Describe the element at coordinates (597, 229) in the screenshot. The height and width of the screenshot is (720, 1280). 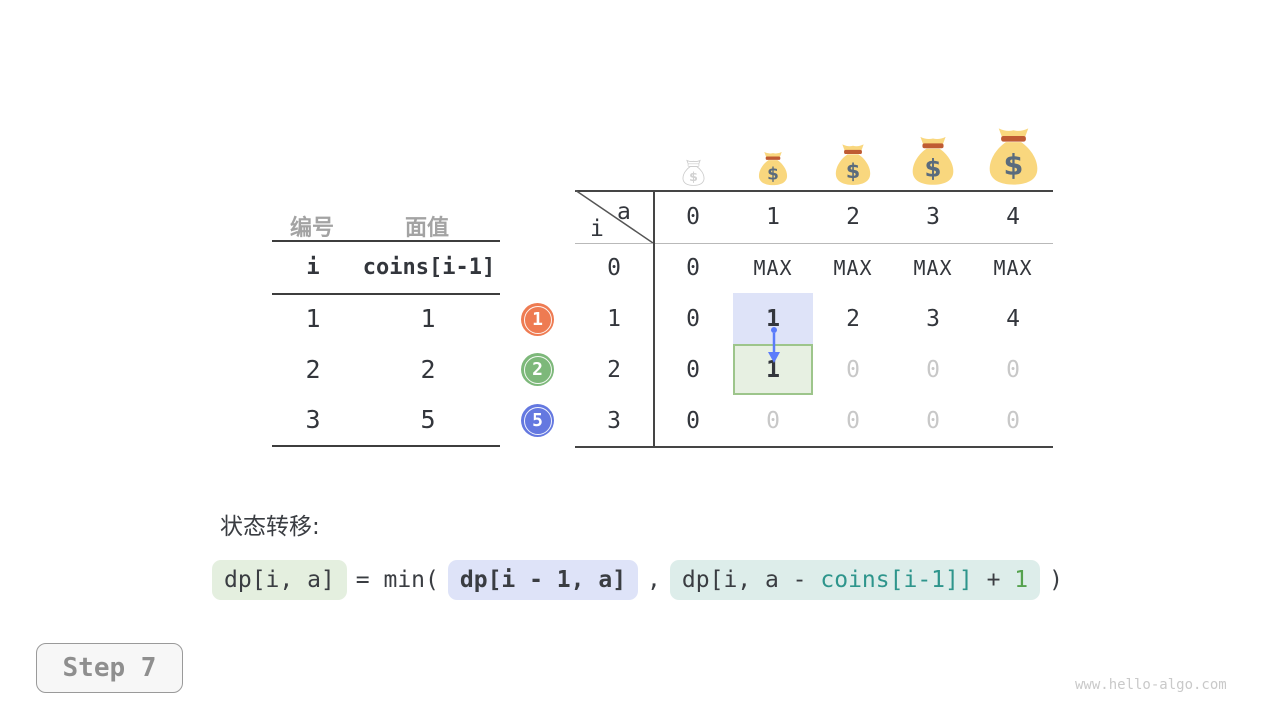
I see `dp-corner-row-var: i` at that location.